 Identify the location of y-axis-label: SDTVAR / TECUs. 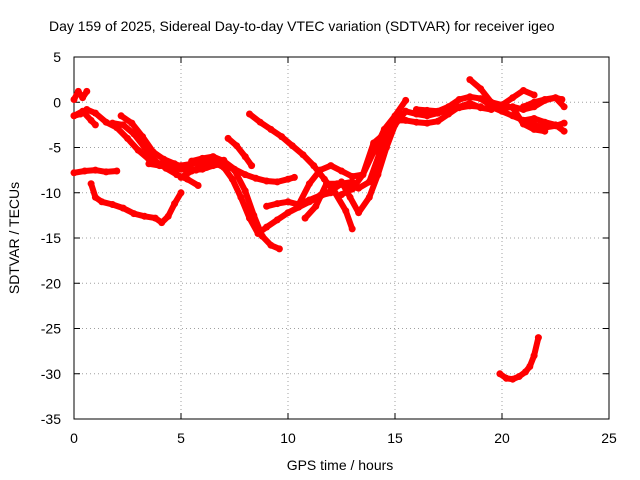
(14, 238).